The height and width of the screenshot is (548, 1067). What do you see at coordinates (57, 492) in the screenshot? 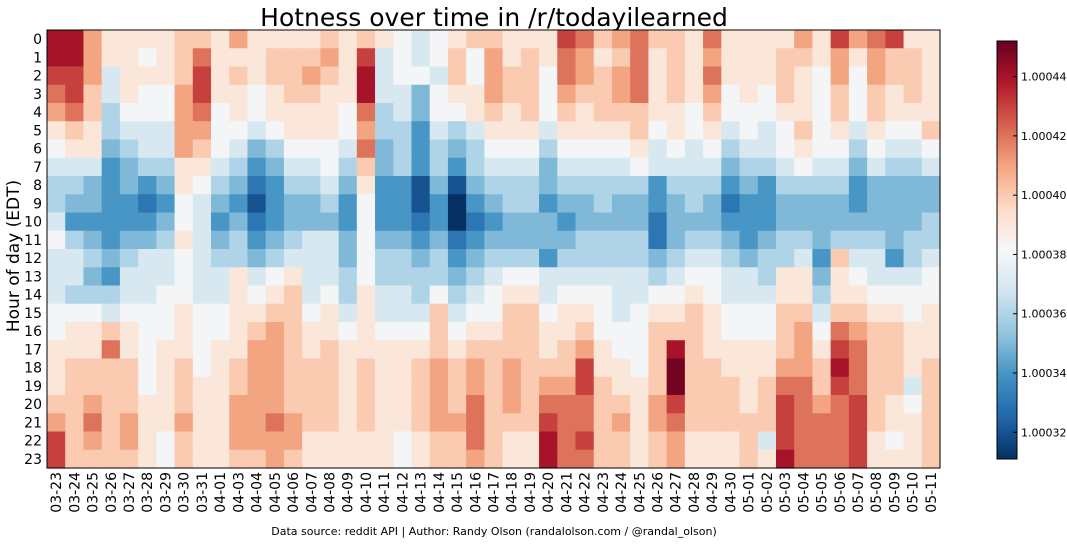
I see `x-tick-label: 03-23` at bounding box center [57, 492].